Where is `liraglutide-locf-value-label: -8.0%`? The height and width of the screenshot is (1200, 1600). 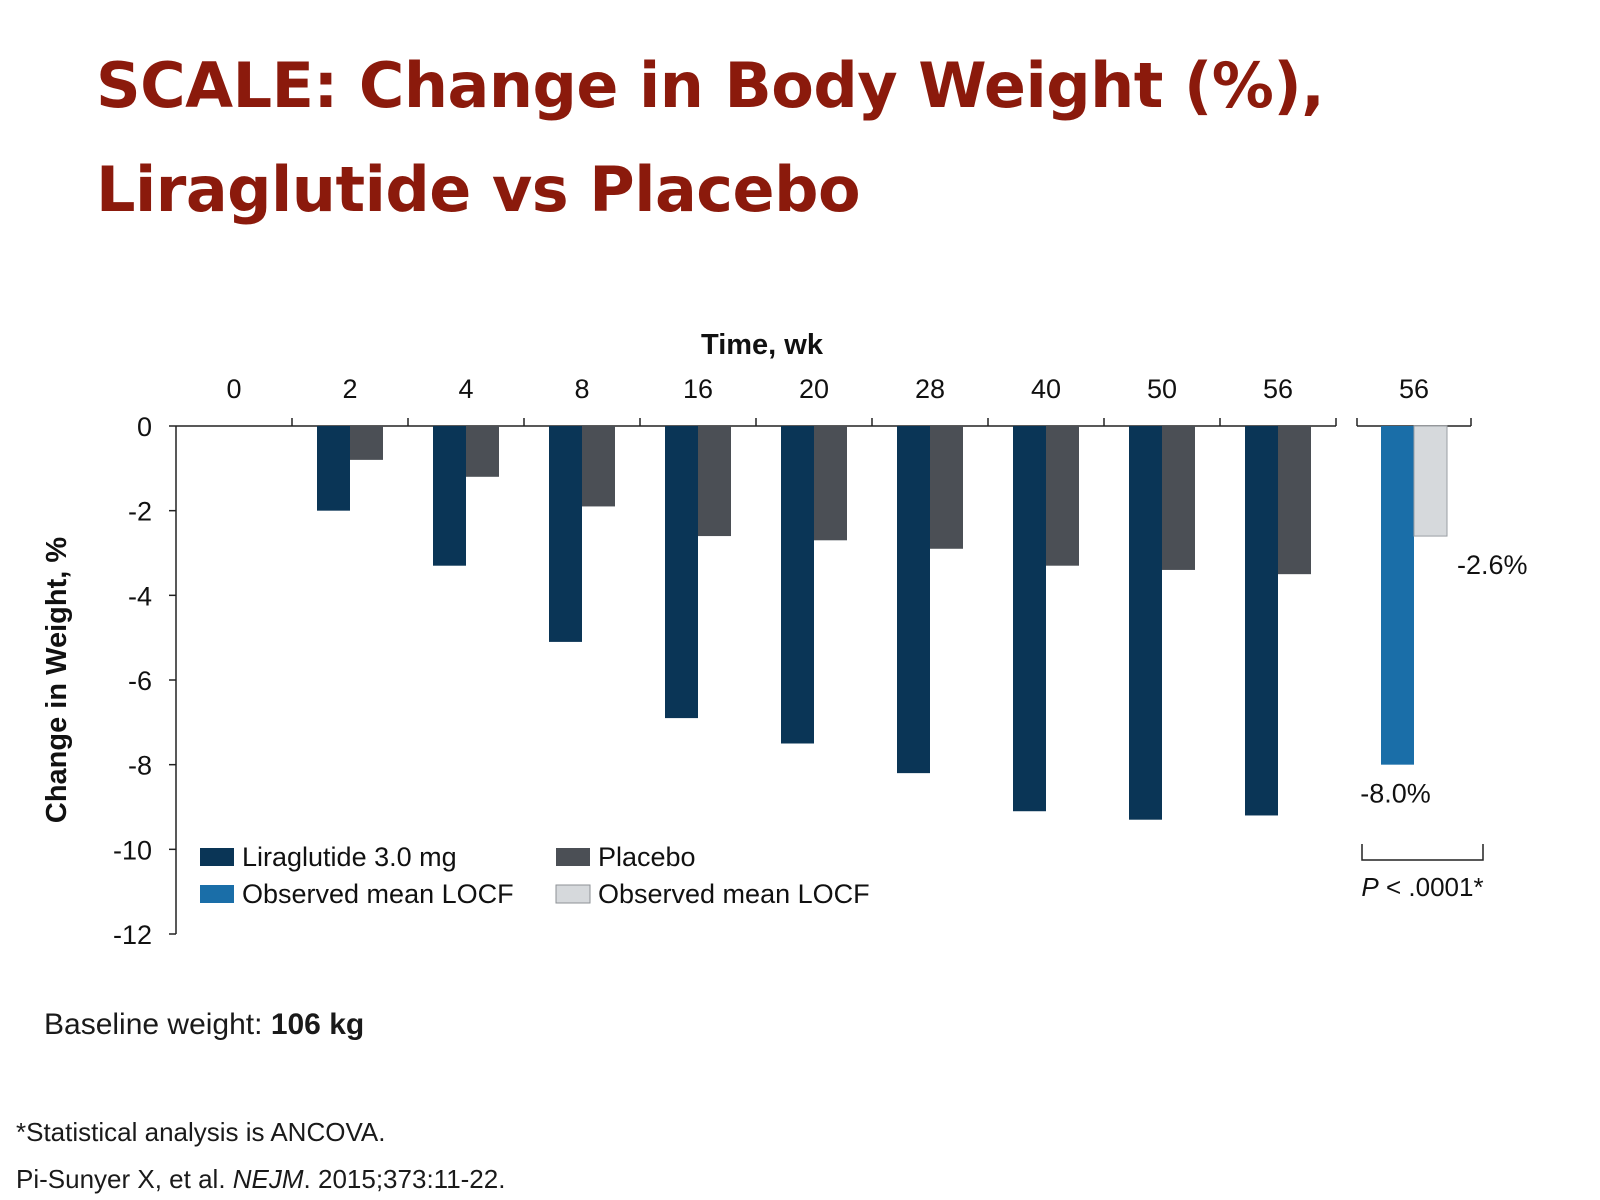
liraglutide-locf-value-label: -8.0% is located at coordinates (1395, 794).